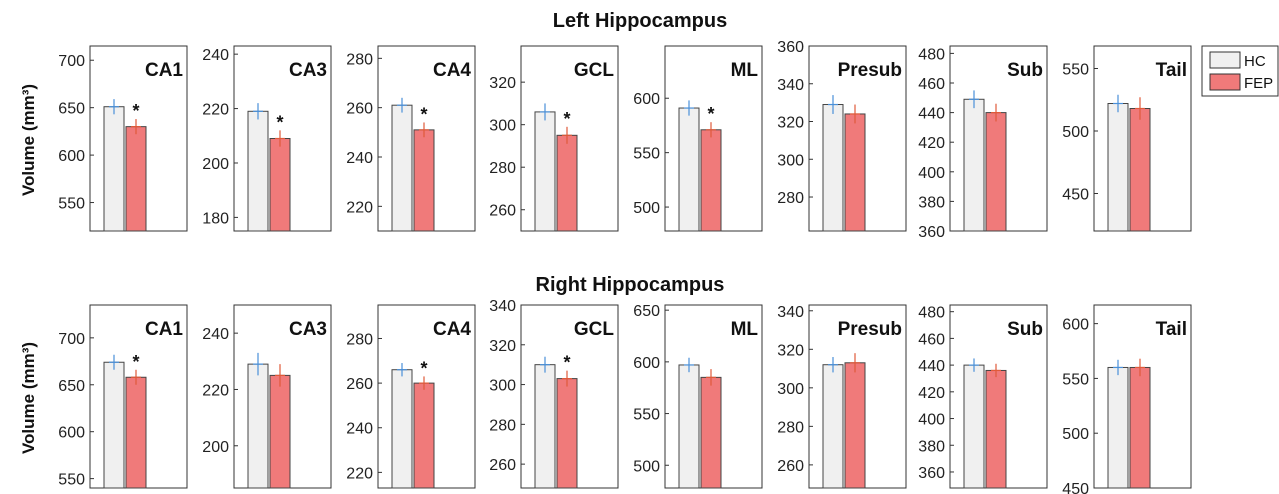 The width and height of the screenshot is (1279, 494). Describe the element at coordinates (931, 366) in the screenshot. I see `right-sub-ytick-label: 440` at that location.